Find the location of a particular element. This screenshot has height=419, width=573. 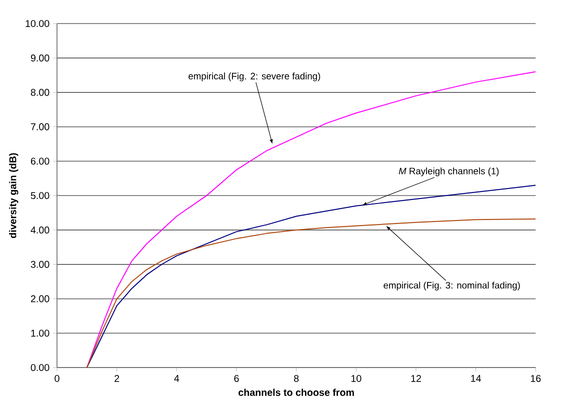

y-tick-label: 1.00 is located at coordinates (40, 333).